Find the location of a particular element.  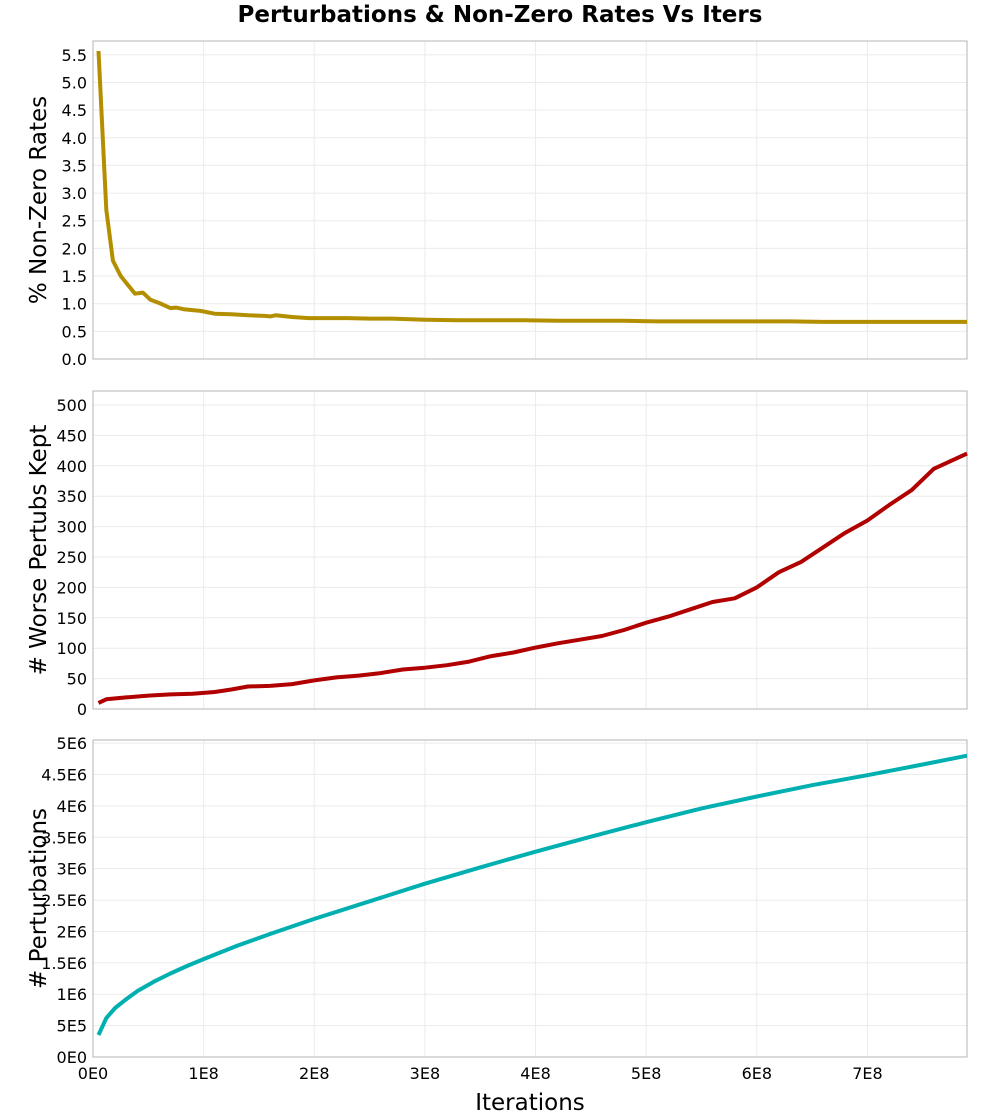

y-axis-label: # Perturbations is located at coordinates (39, 898).